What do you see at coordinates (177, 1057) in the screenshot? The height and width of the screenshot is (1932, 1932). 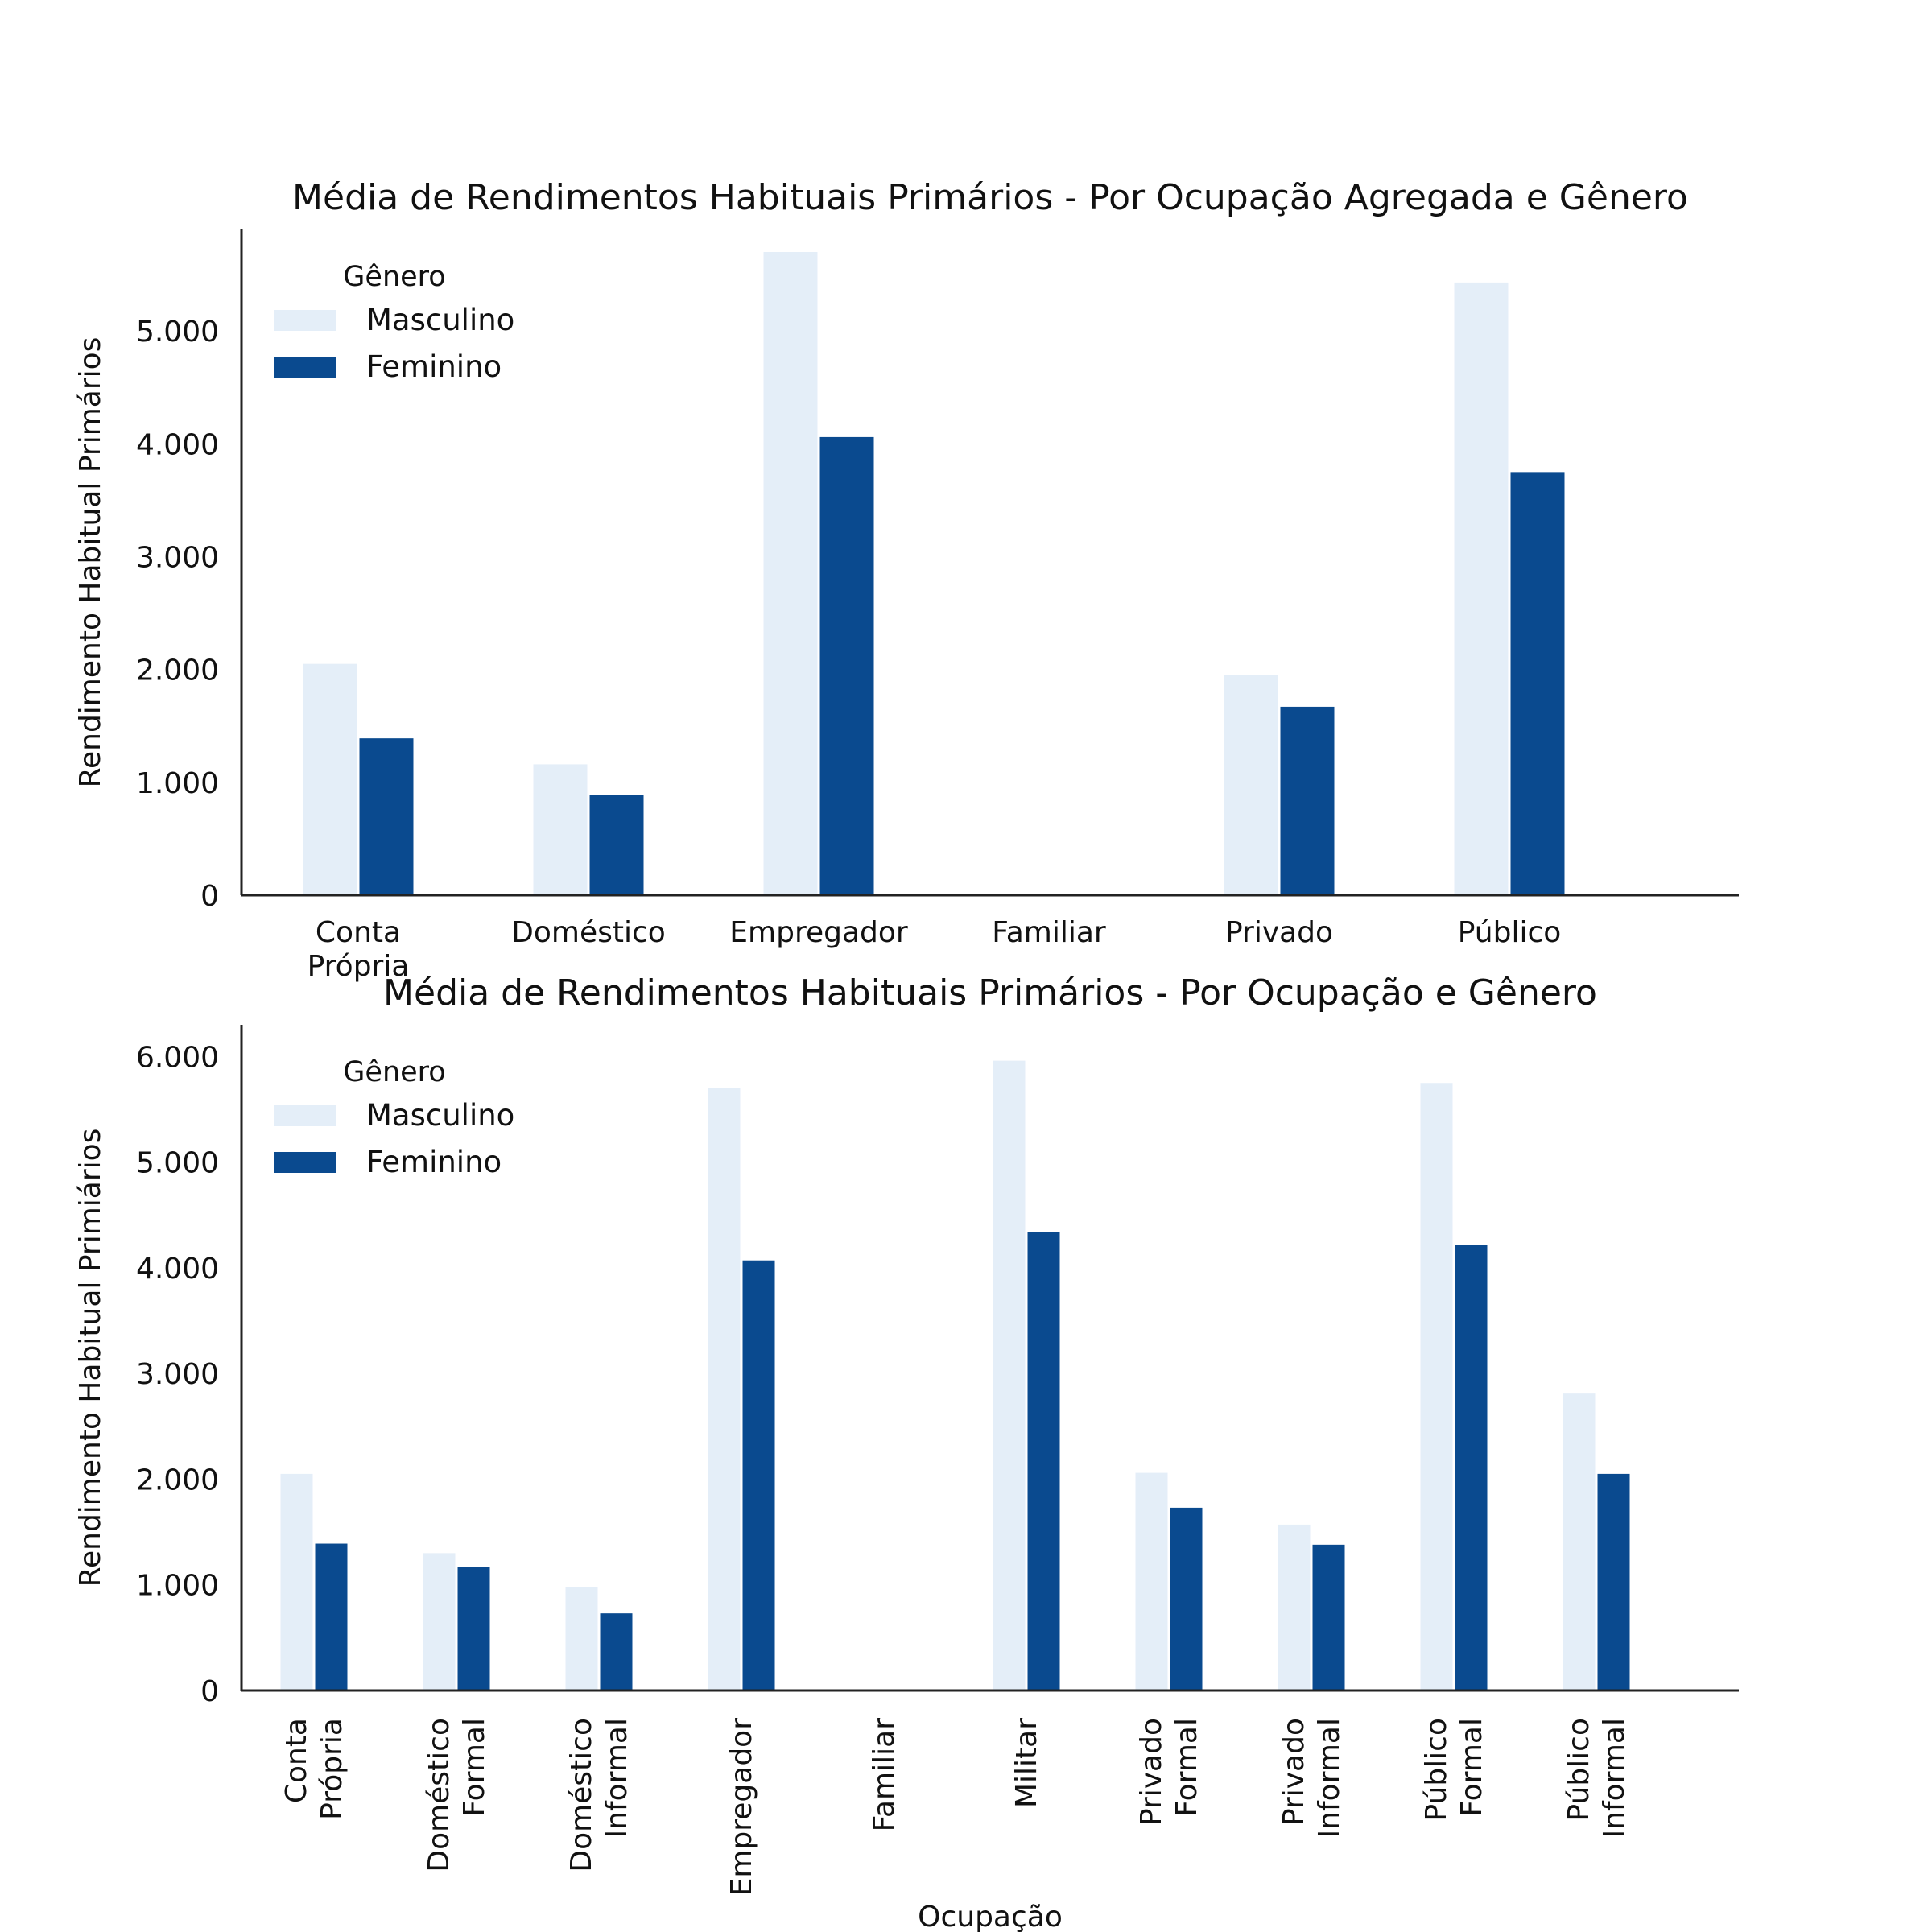 I see `y-tick-label: 6.000` at bounding box center [177, 1057].